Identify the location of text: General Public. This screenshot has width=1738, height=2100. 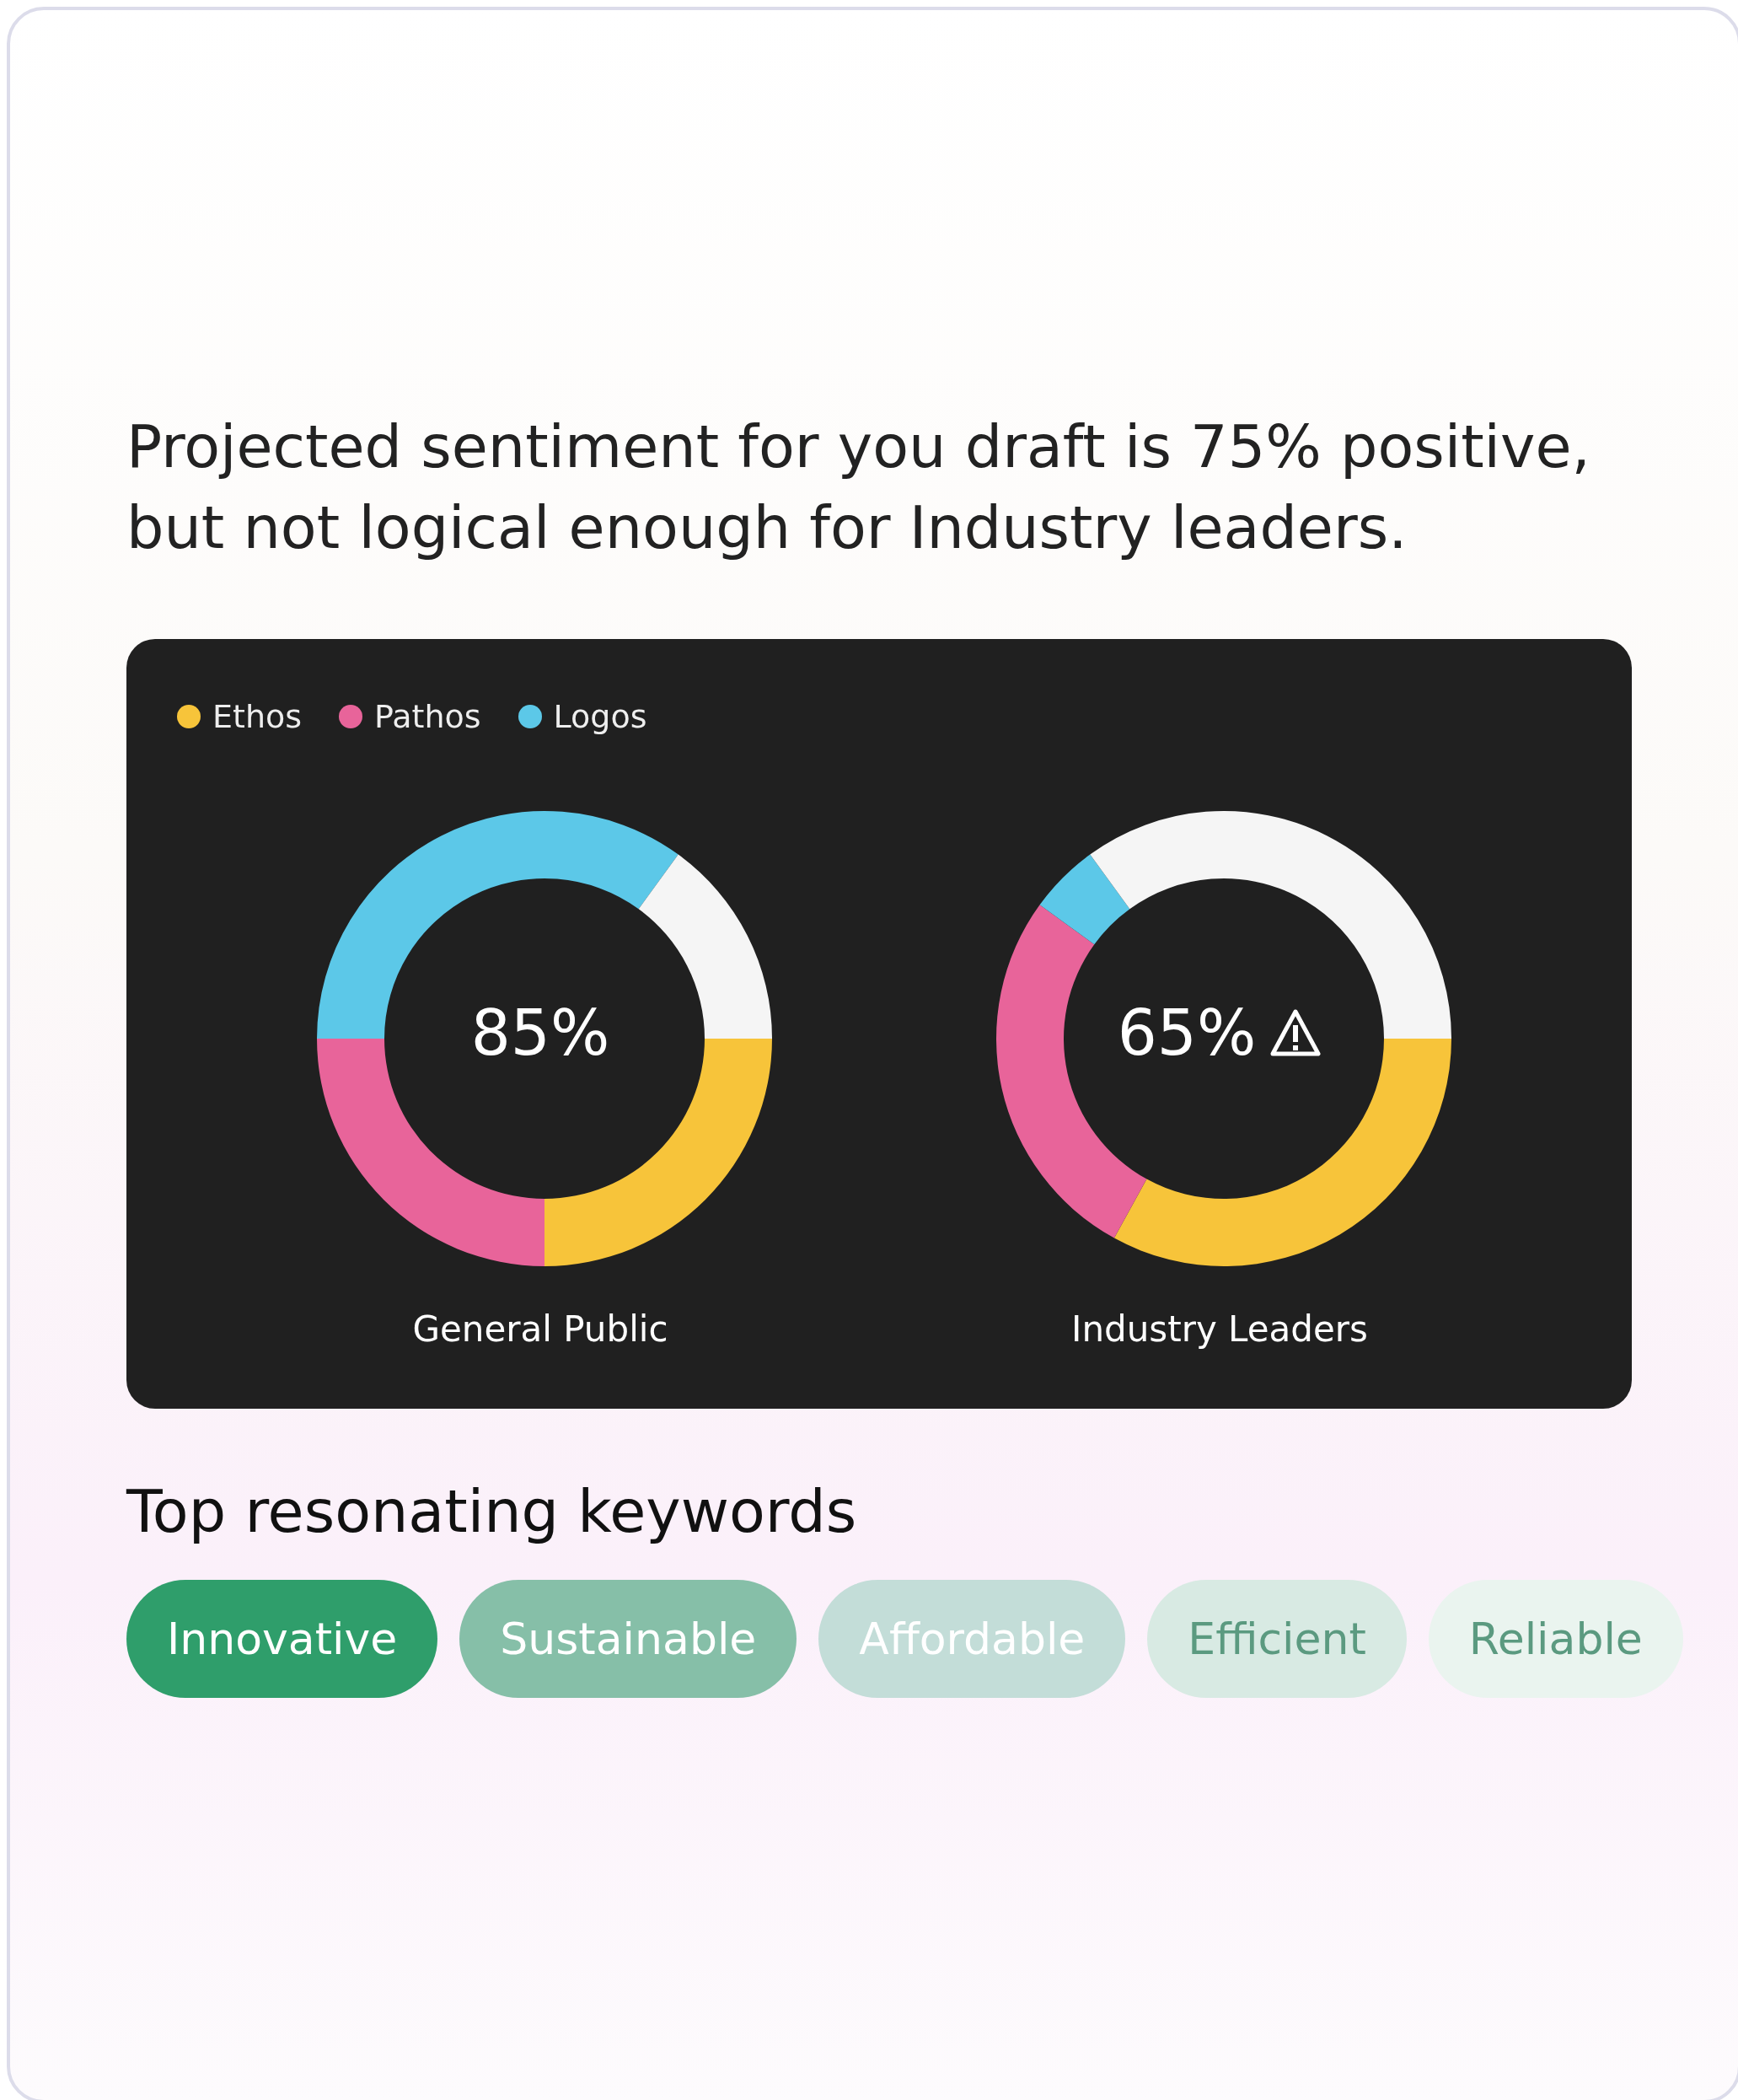
(540, 1329).